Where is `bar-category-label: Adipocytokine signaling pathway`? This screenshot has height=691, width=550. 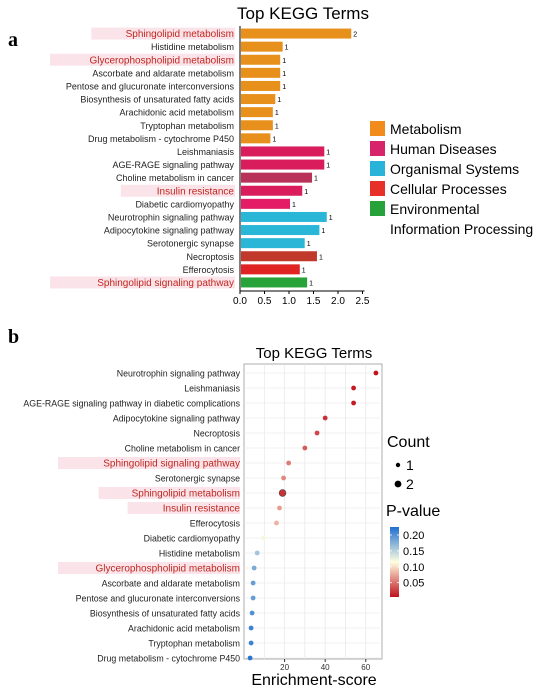
bar-category-label: Adipocytokine signaling pathway is located at coordinates (169, 231).